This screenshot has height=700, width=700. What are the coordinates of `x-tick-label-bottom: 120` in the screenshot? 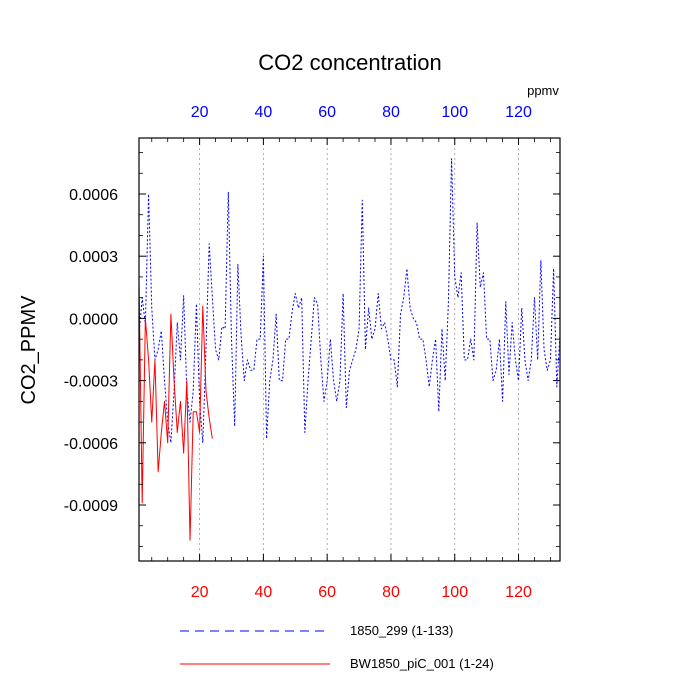 It's located at (518, 592).